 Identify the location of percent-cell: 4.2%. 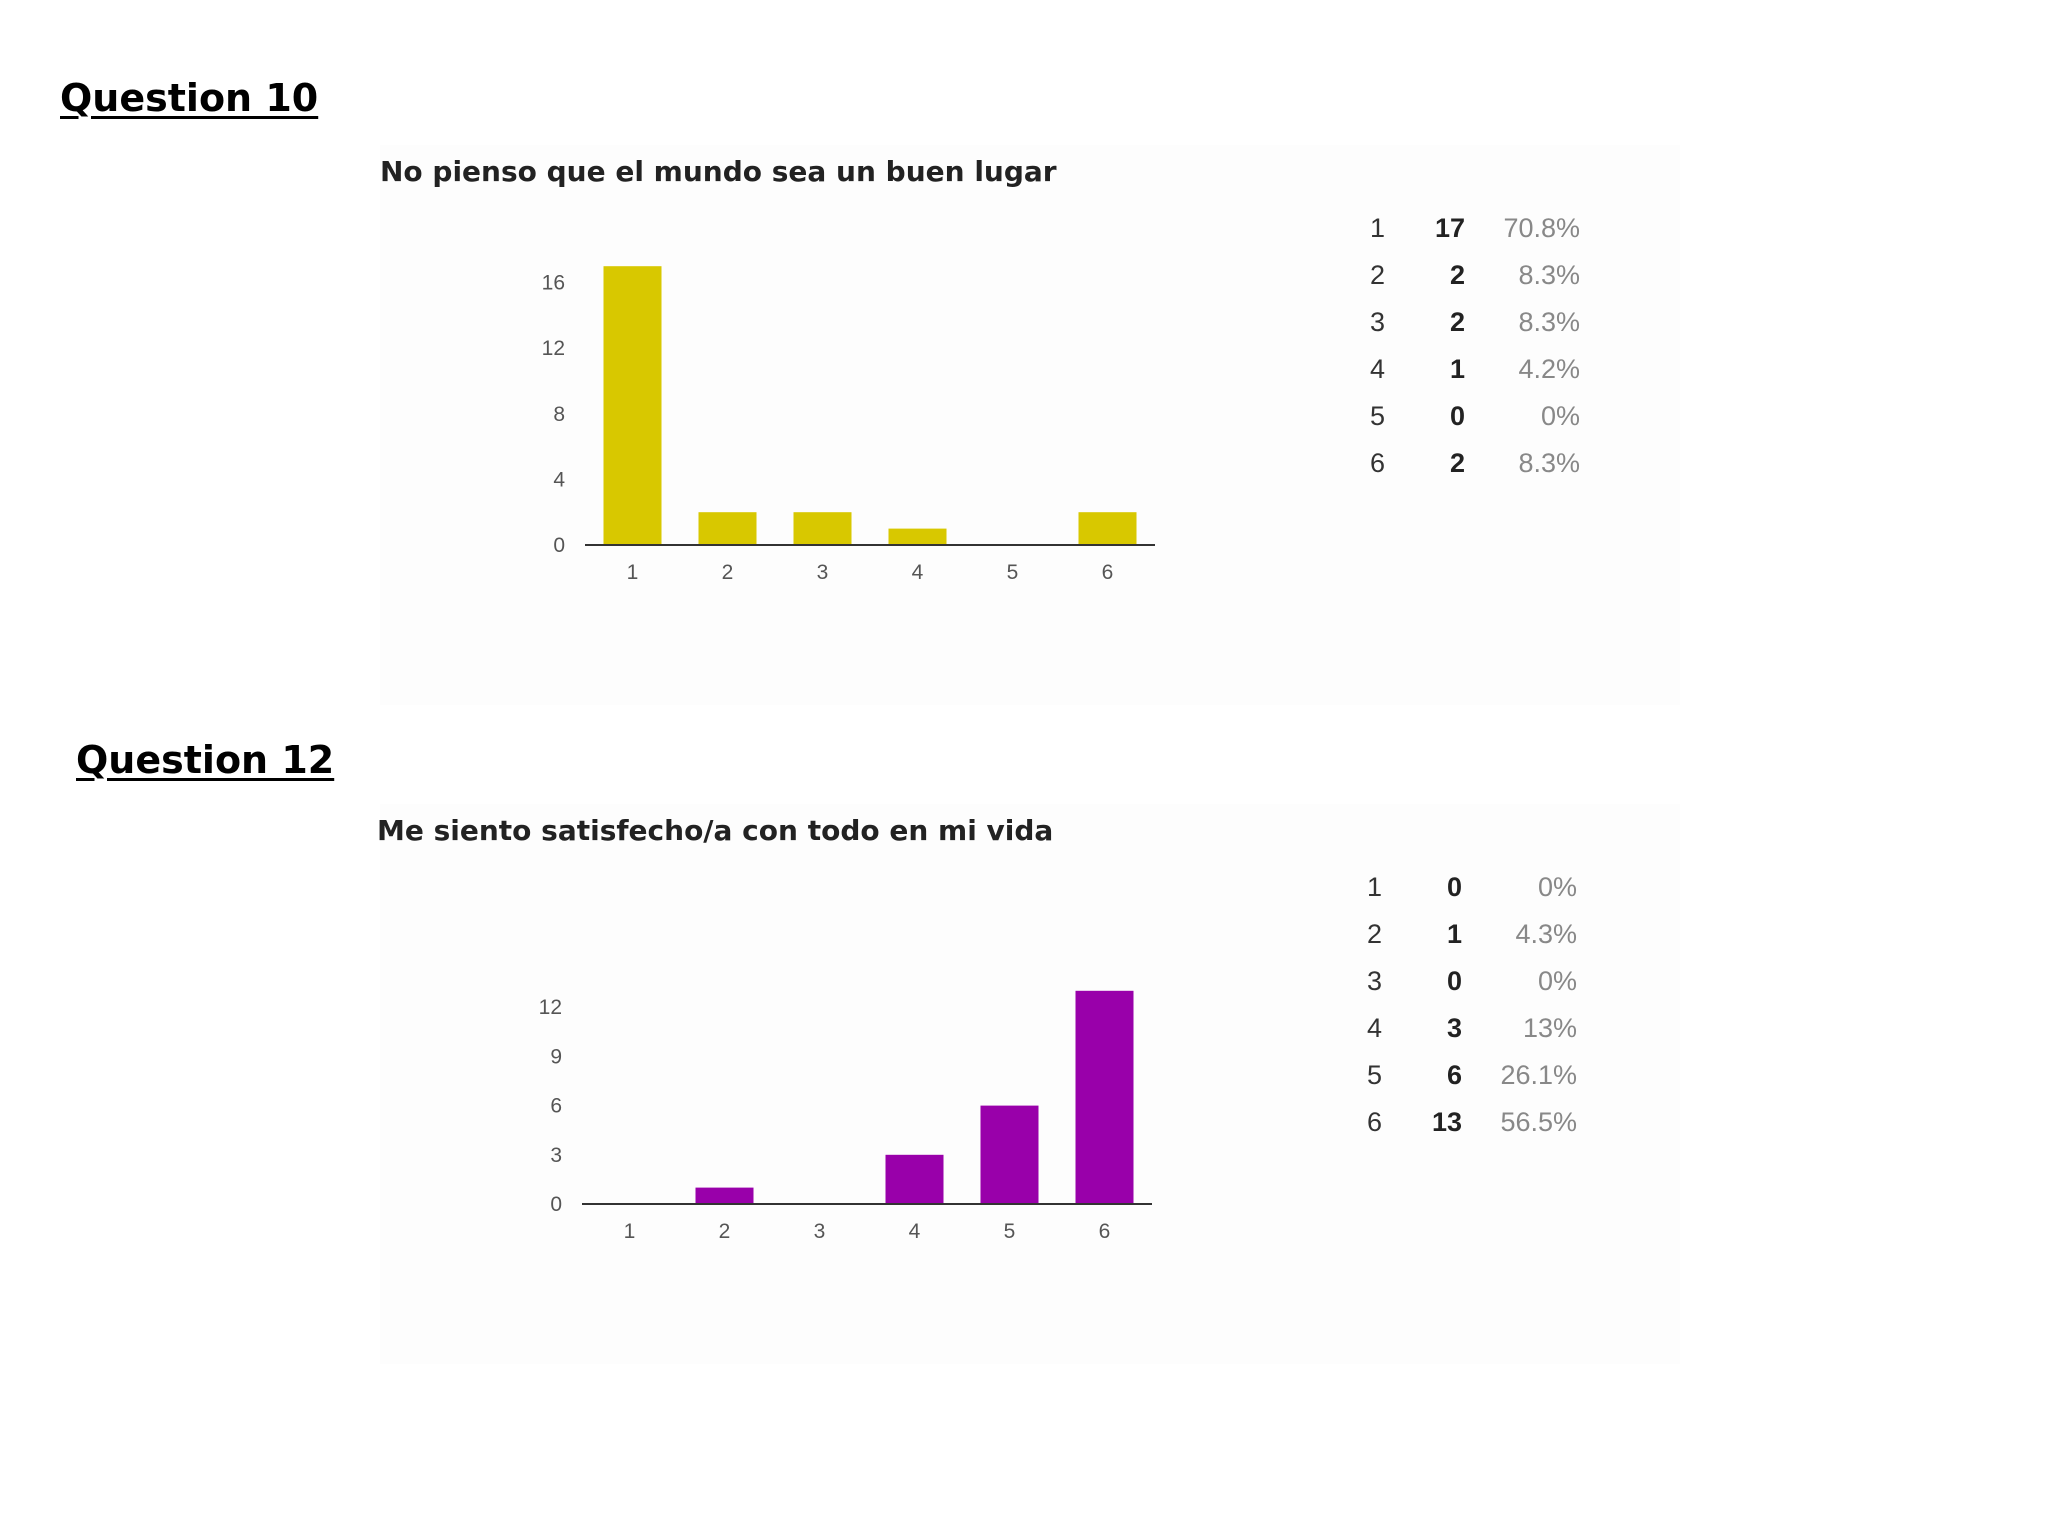
(1549, 369).